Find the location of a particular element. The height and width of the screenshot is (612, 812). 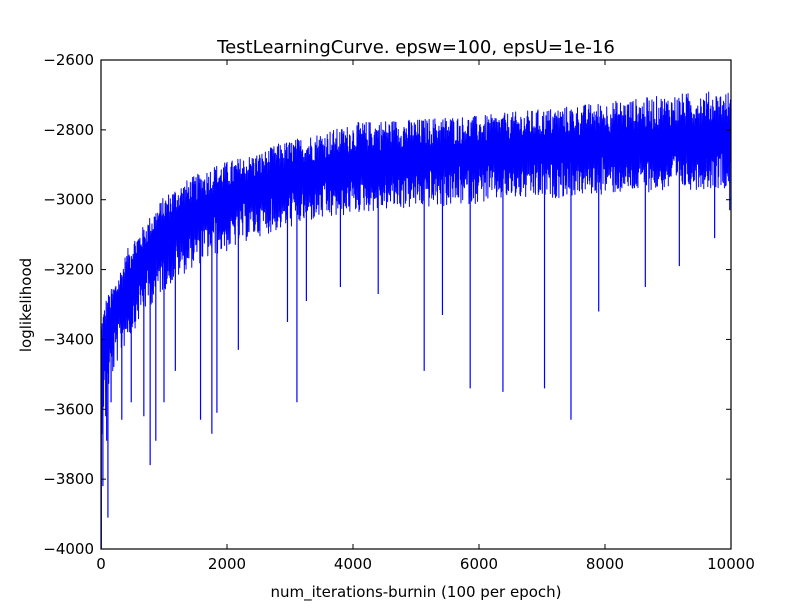

x-axis-label: num_iterations-burnin (100 per epoch) is located at coordinates (415, 592).